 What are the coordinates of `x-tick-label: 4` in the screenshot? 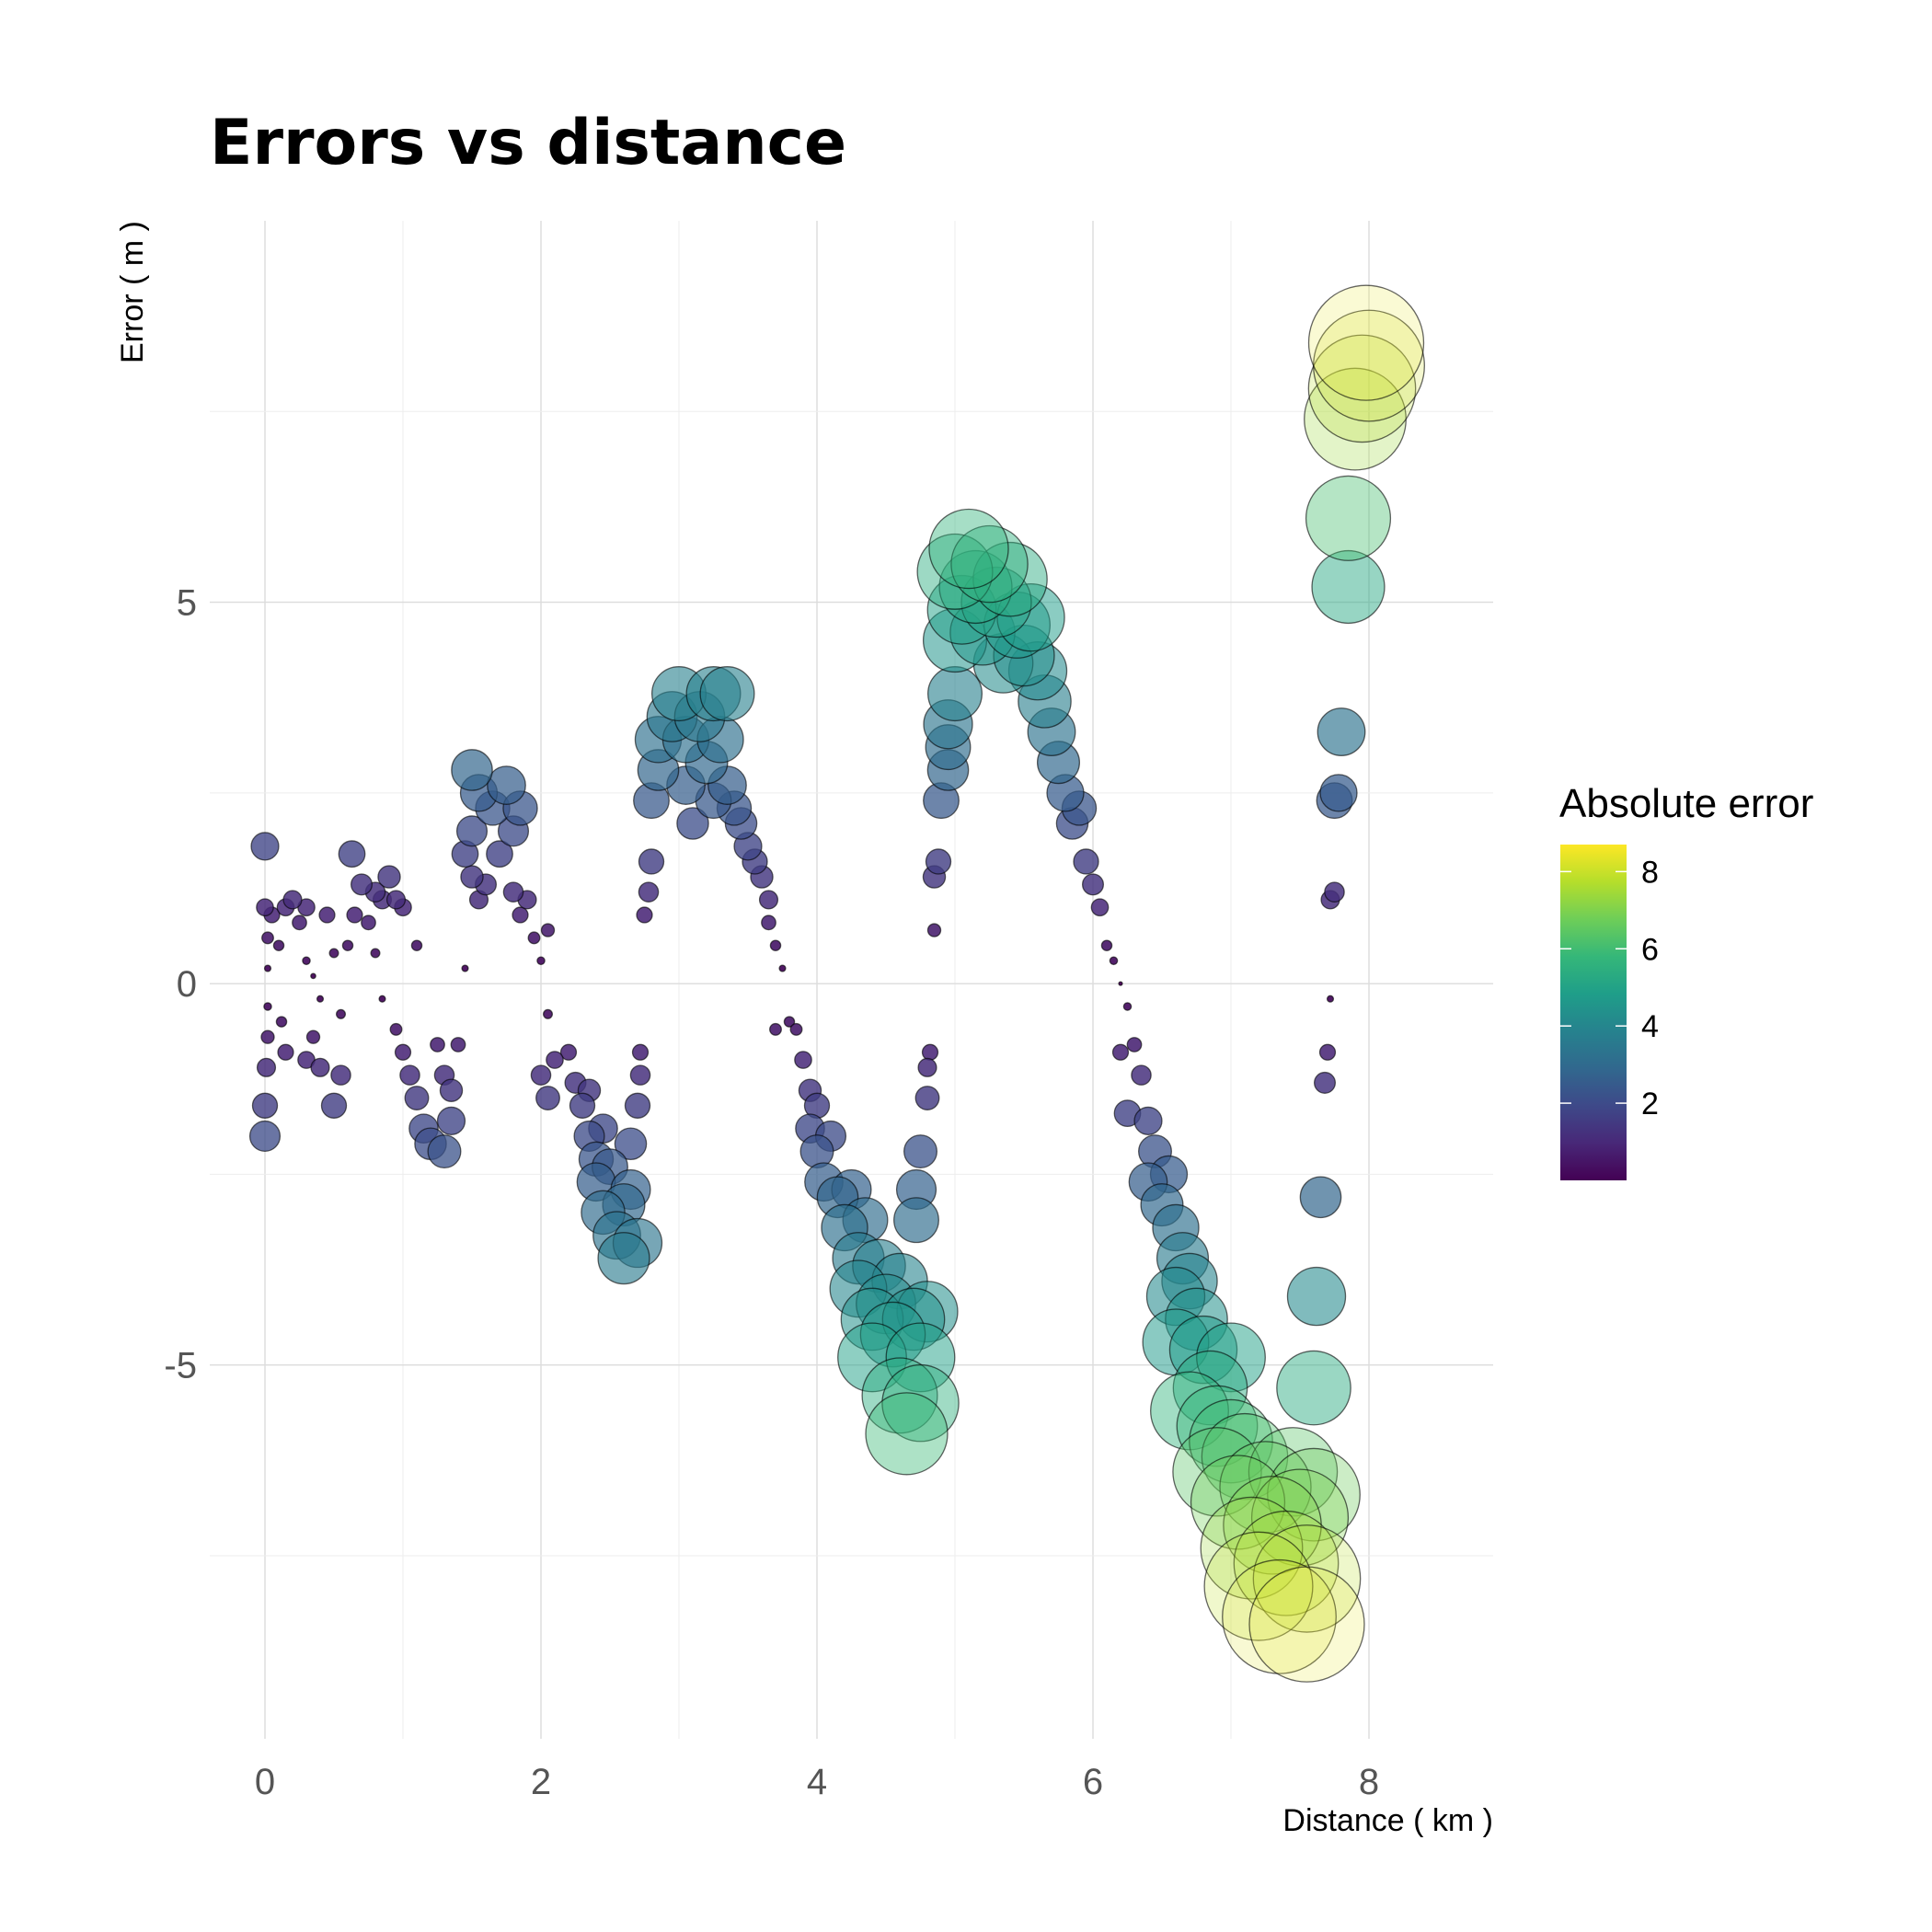 It's located at (817, 1782).